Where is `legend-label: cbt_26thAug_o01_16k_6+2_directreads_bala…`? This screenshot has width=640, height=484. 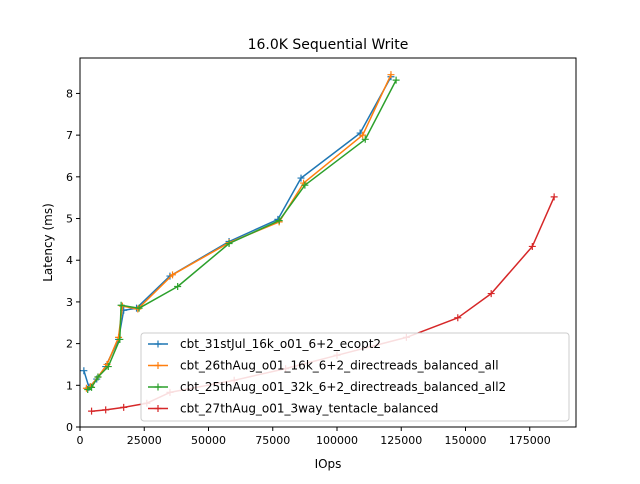 legend-label: cbt_26thAug_o01_16k_6+2_directreads_bala… is located at coordinates (339, 366).